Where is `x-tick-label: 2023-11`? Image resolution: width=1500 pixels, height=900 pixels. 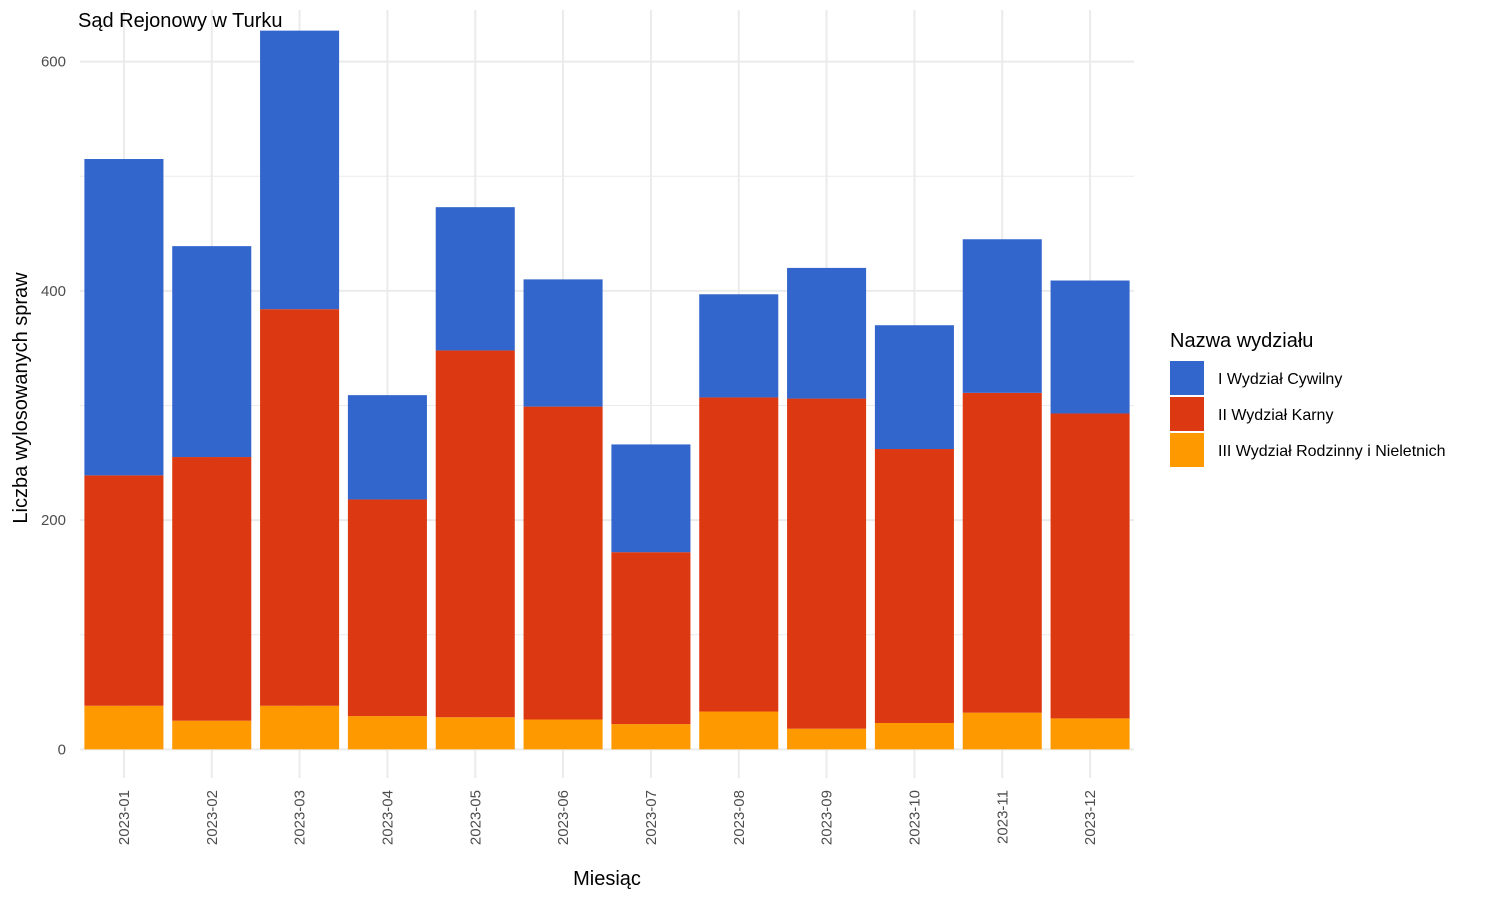 x-tick-label: 2023-11 is located at coordinates (1002, 817).